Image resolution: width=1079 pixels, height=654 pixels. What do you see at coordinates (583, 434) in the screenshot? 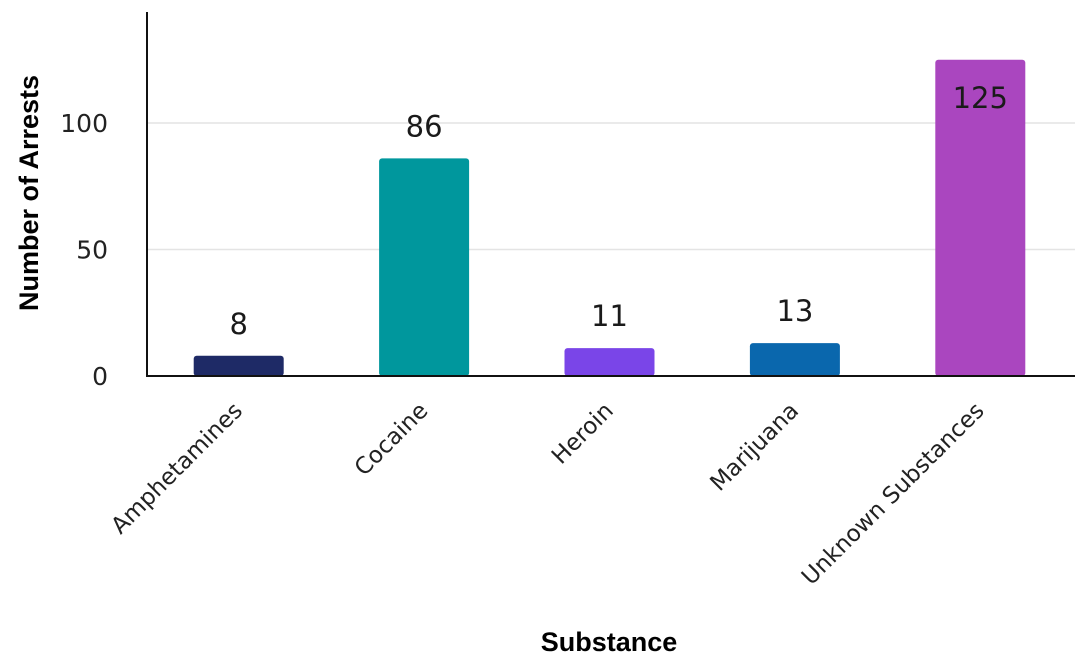
I see `x-tick-label: Heroin` at bounding box center [583, 434].